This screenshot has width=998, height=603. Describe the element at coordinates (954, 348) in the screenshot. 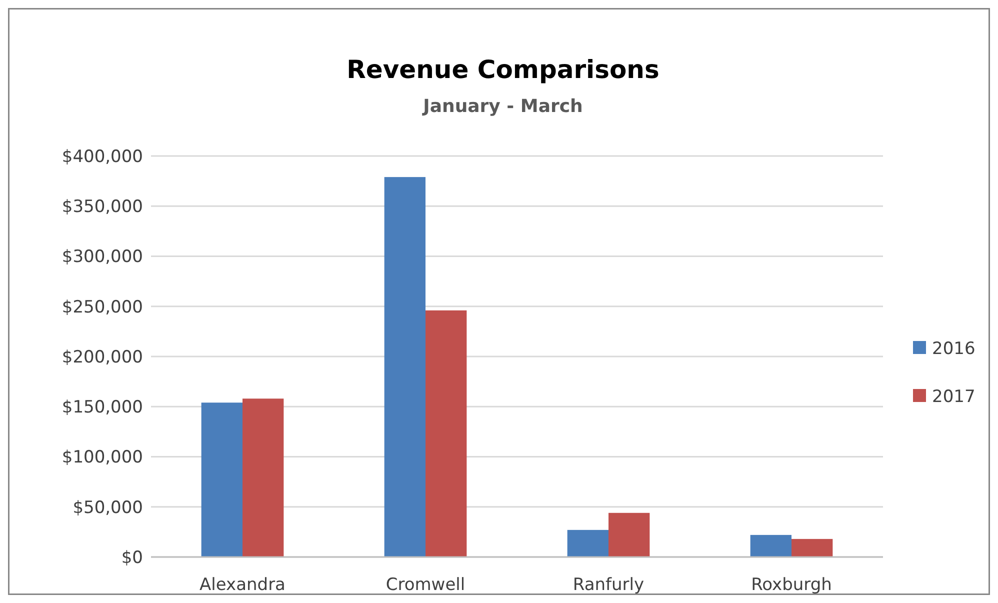

I see `legend-label: 2016` at that location.